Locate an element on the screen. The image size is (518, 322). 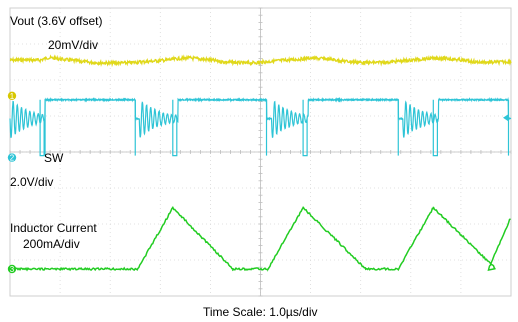
channel-marker-label: 2 is located at coordinates (12, 158).